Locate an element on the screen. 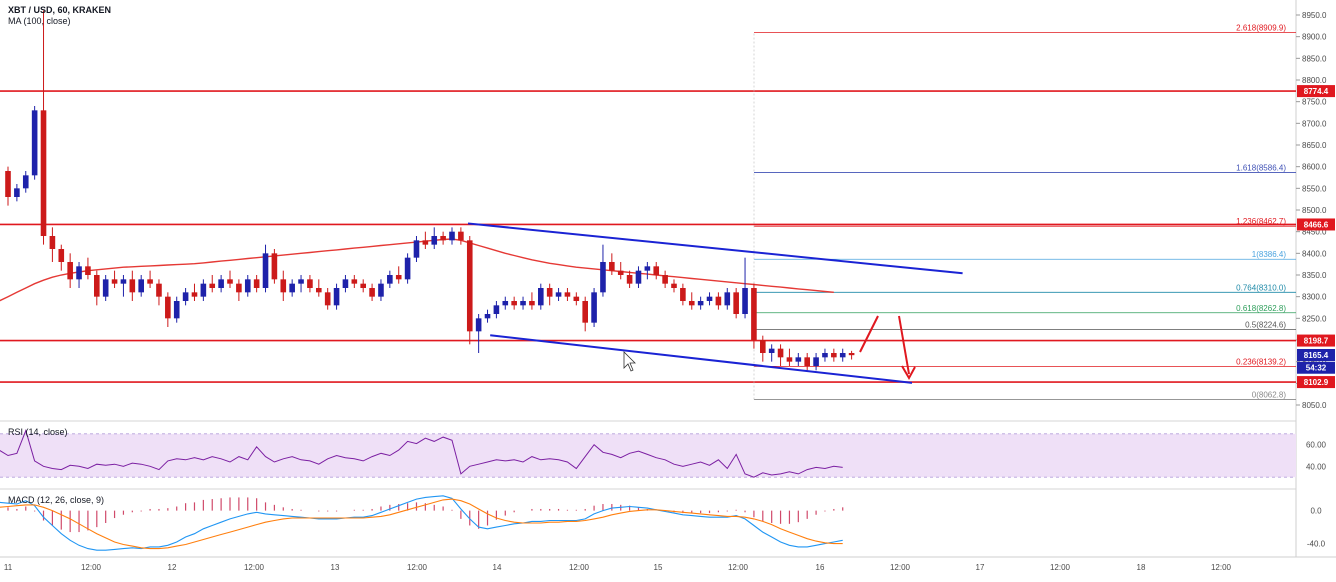 This screenshot has height=582, width=1336. x-tick-label: 17 is located at coordinates (980, 567).